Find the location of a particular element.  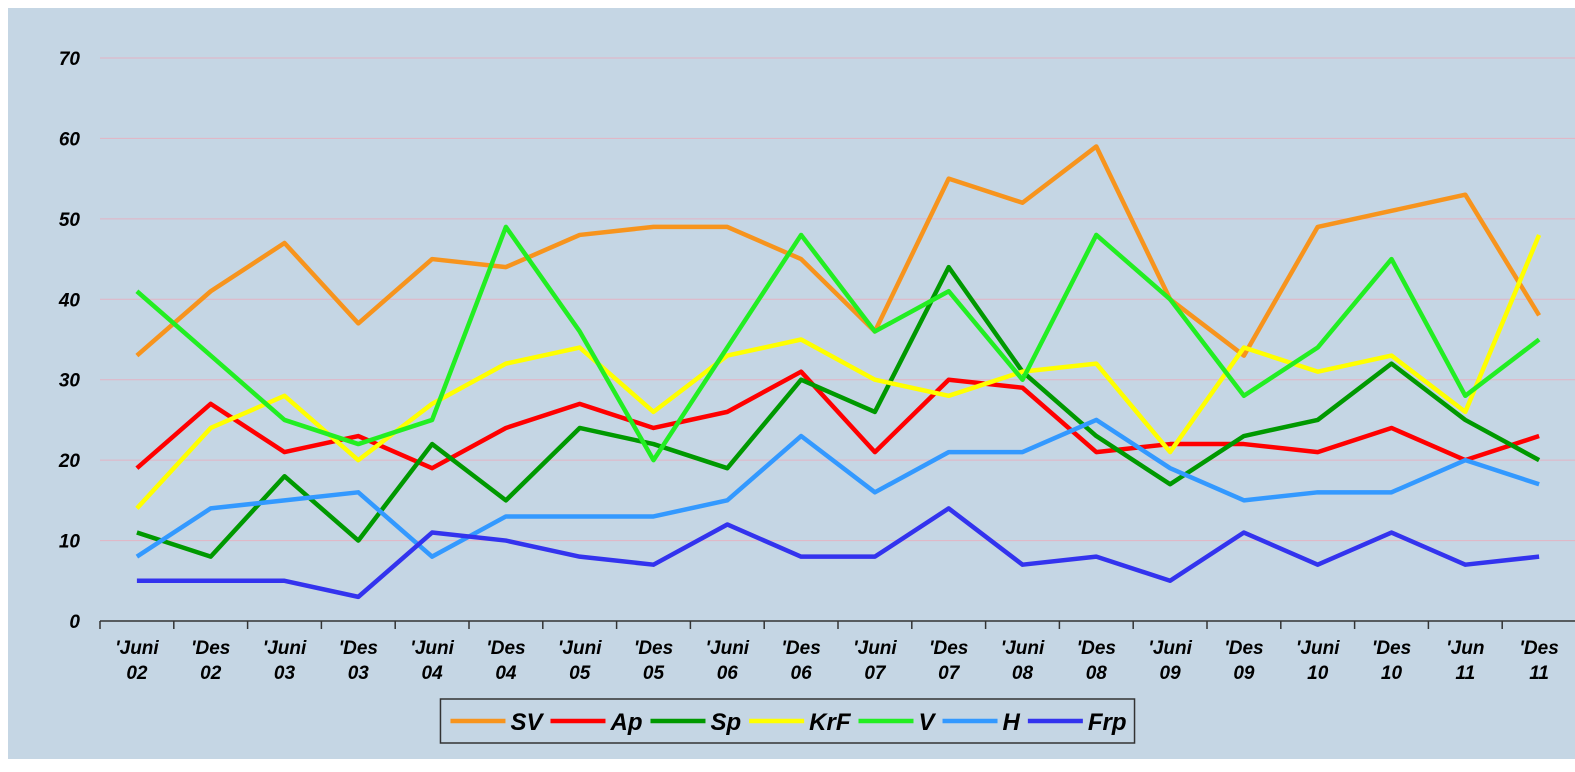

x-tick-label: 'Des 02 is located at coordinates (210, 661).